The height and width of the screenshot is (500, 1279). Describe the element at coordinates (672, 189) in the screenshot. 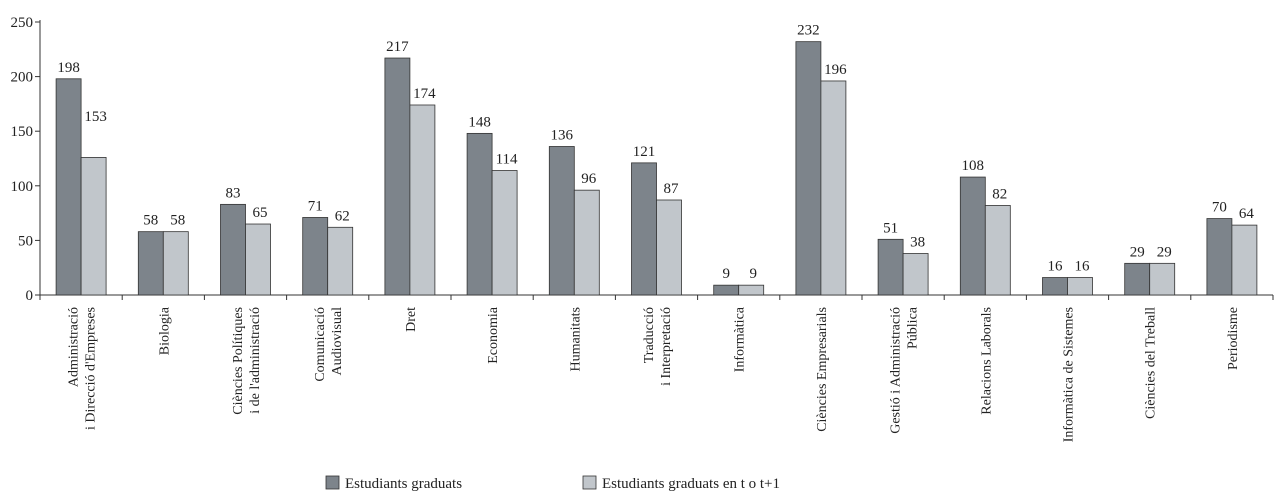

I see `data-label-series2-7: 87` at that location.